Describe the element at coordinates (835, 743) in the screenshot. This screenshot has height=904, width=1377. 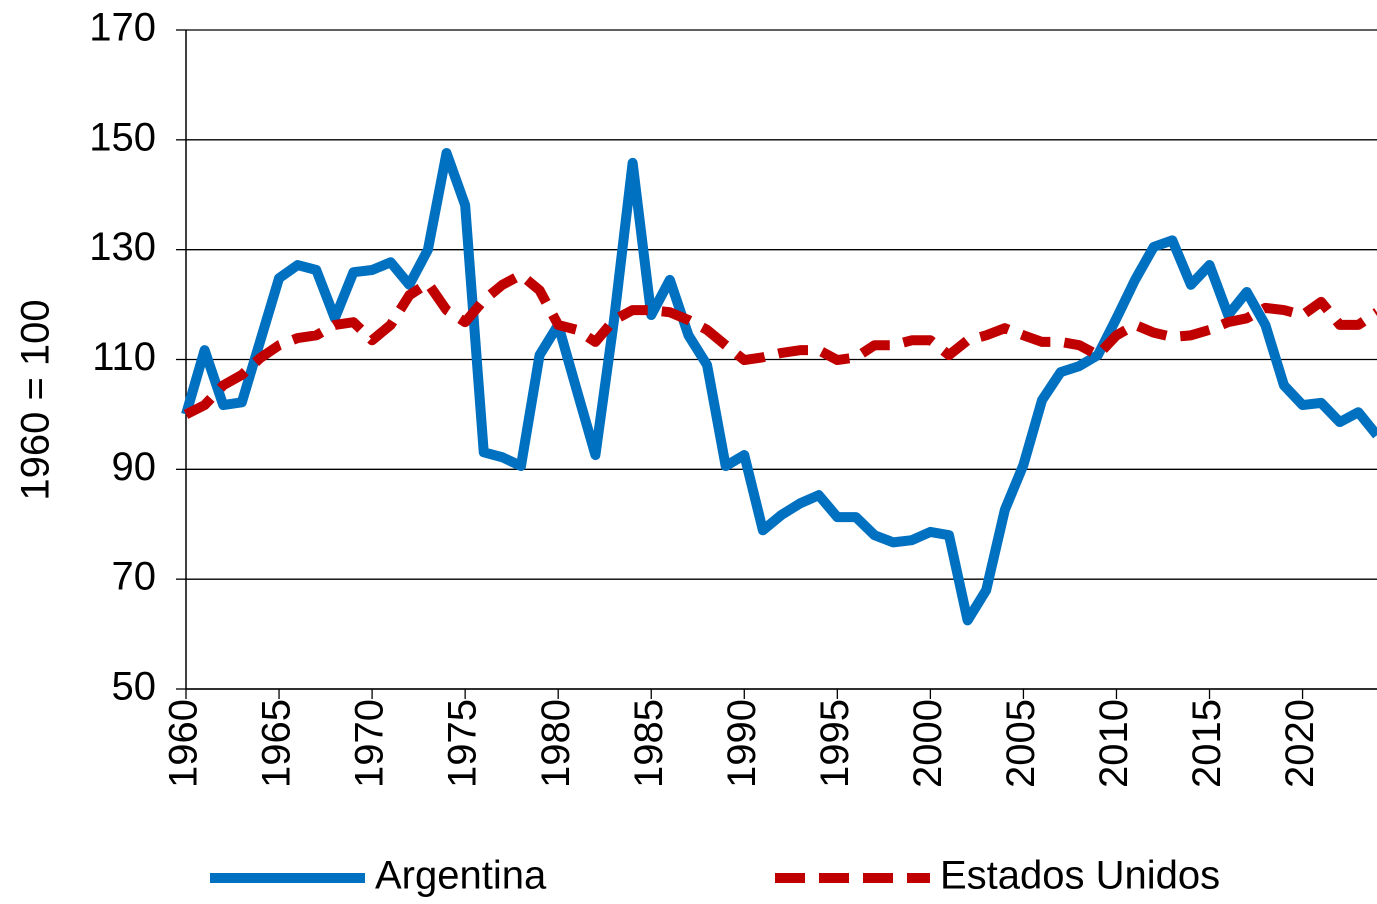
I see `x-tick-label: 1995` at that location.